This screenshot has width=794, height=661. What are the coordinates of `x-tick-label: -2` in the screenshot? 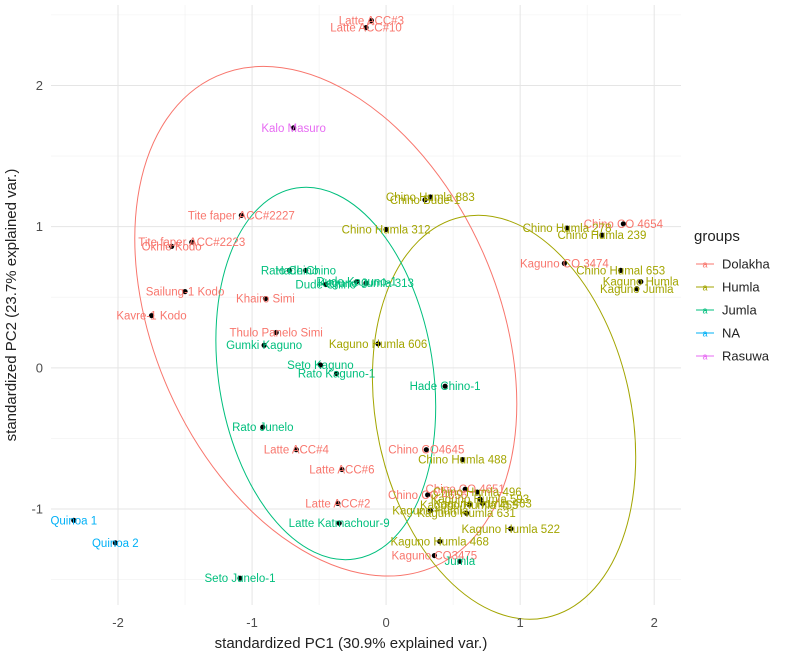 It's located at (118, 622).